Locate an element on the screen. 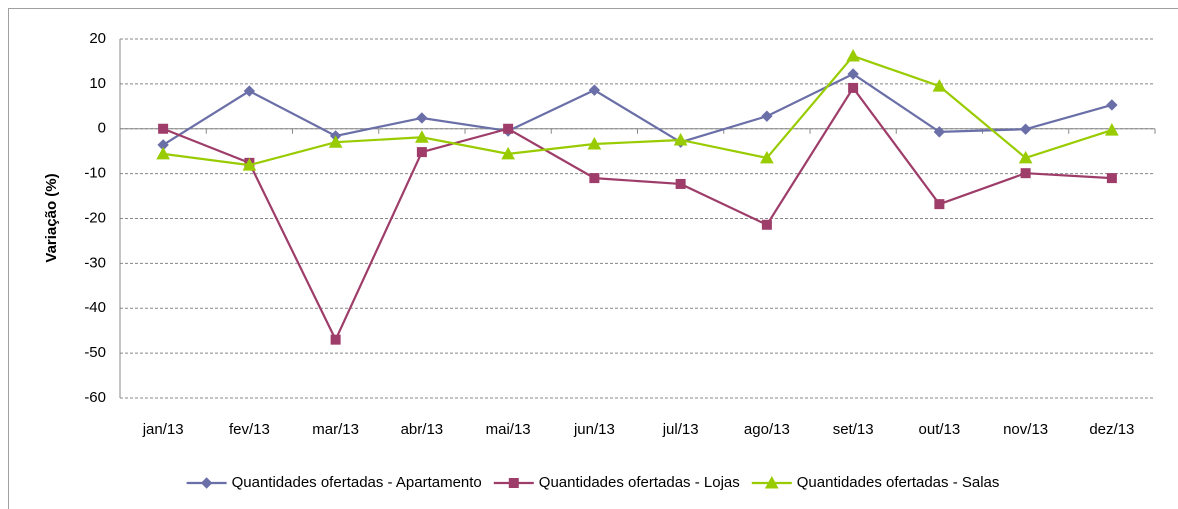  legend-label: Quantidades ofertadas - Salas is located at coordinates (898, 482).